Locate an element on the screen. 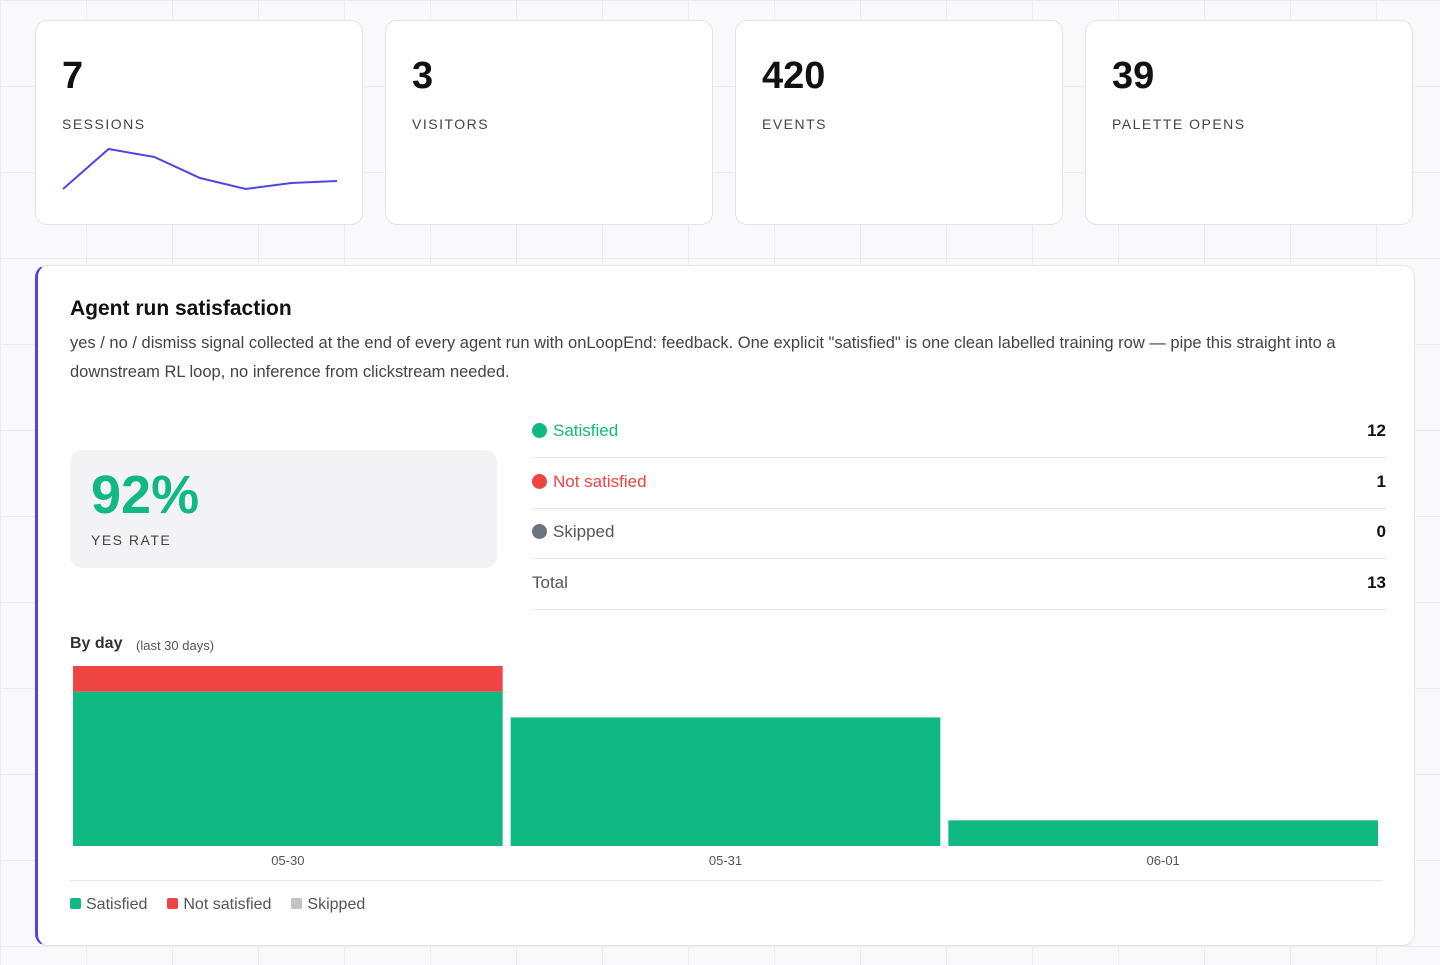 The image size is (1440, 965). row-label: Satisfied is located at coordinates (586, 430).